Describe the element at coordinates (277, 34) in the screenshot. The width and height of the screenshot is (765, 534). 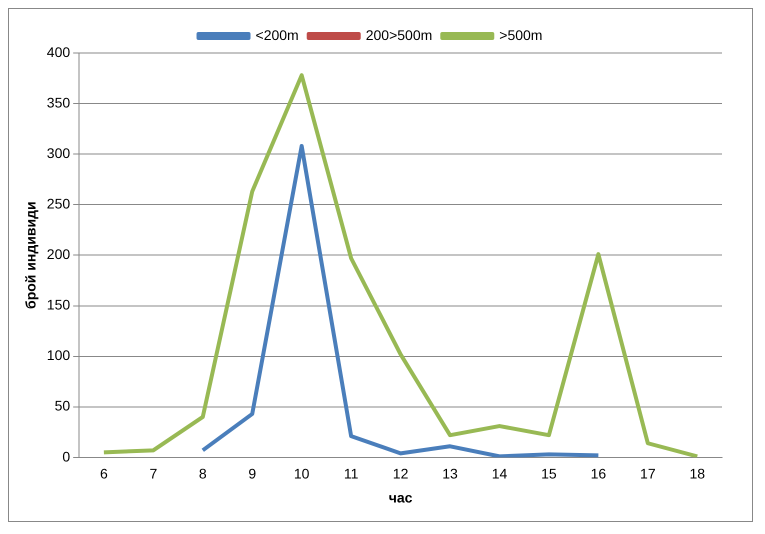
I see `legend-label: <200m` at that location.